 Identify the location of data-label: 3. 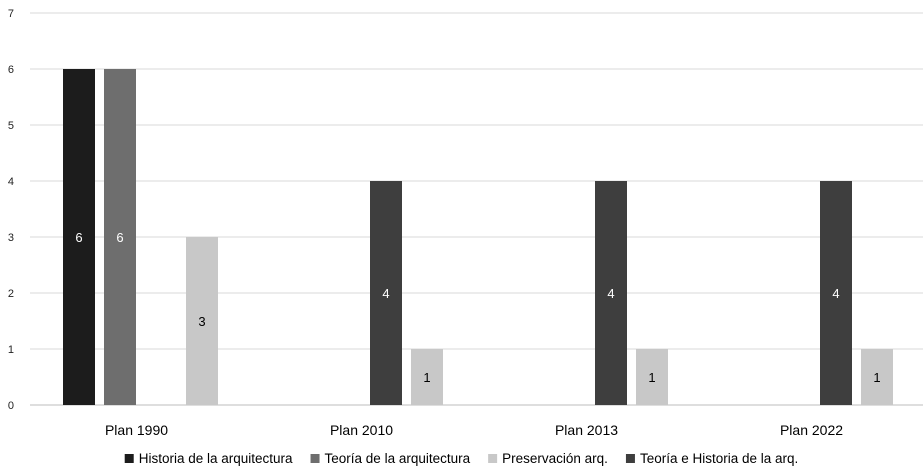
(201, 321).